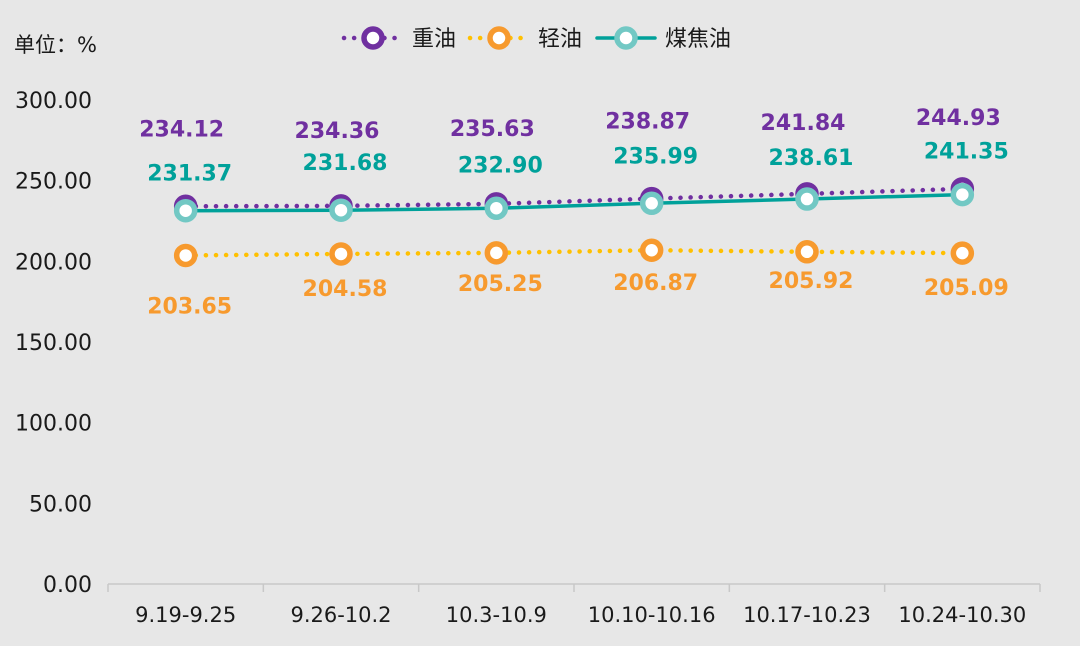 The image size is (1080, 646). I want to click on data-label: 231.68, so click(345, 163).